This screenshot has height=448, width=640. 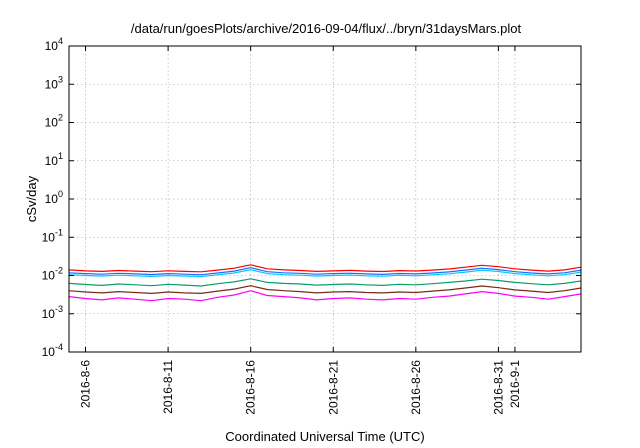 What do you see at coordinates (86, 384) in the screenshot?
I see `x-tick-label: 2016-8-6` at bounding box center [86, 384].